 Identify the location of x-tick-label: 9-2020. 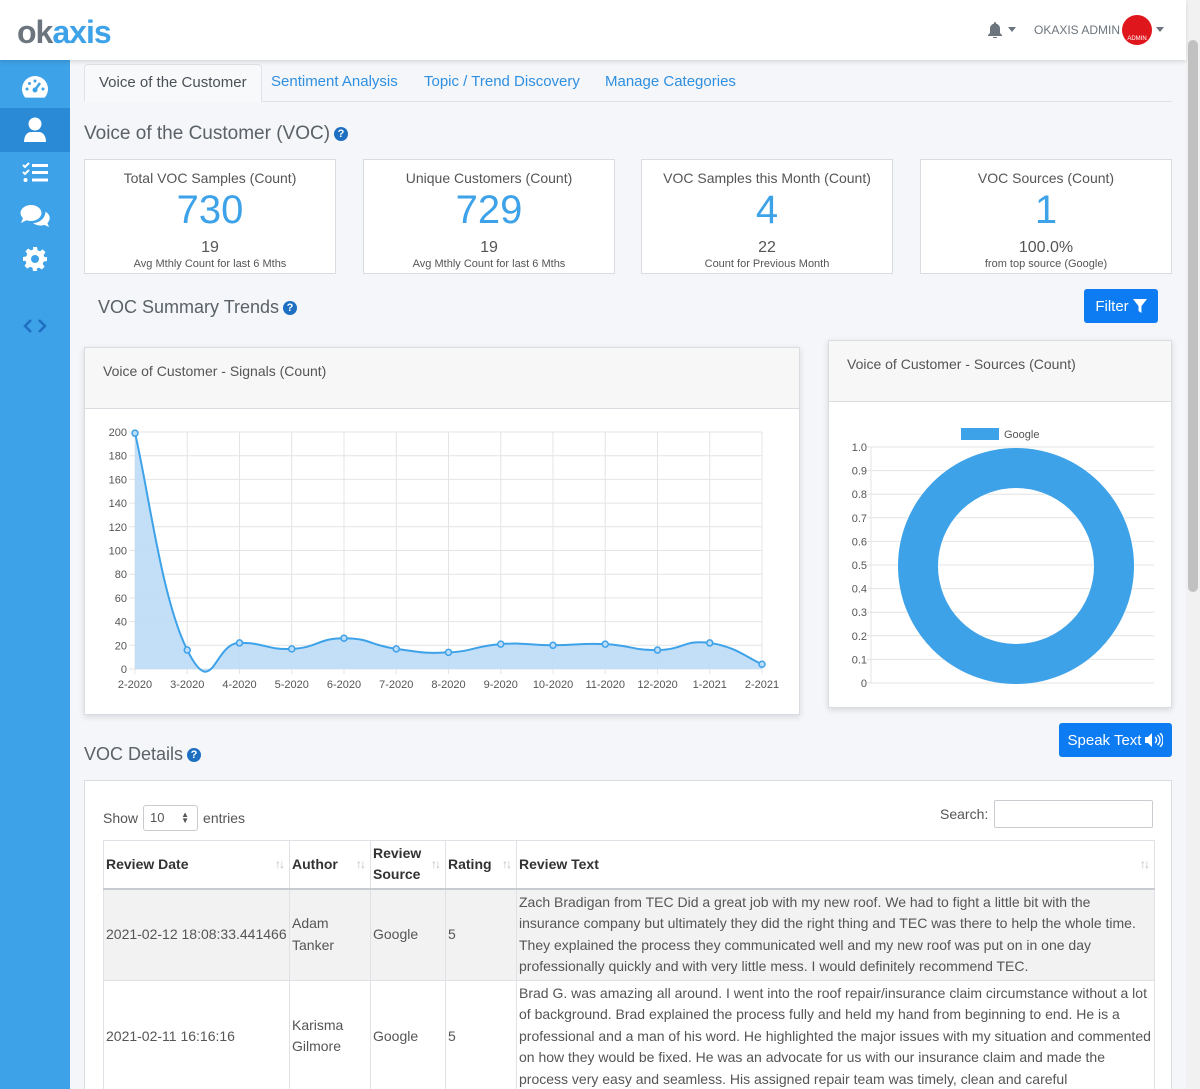
(501, 685).